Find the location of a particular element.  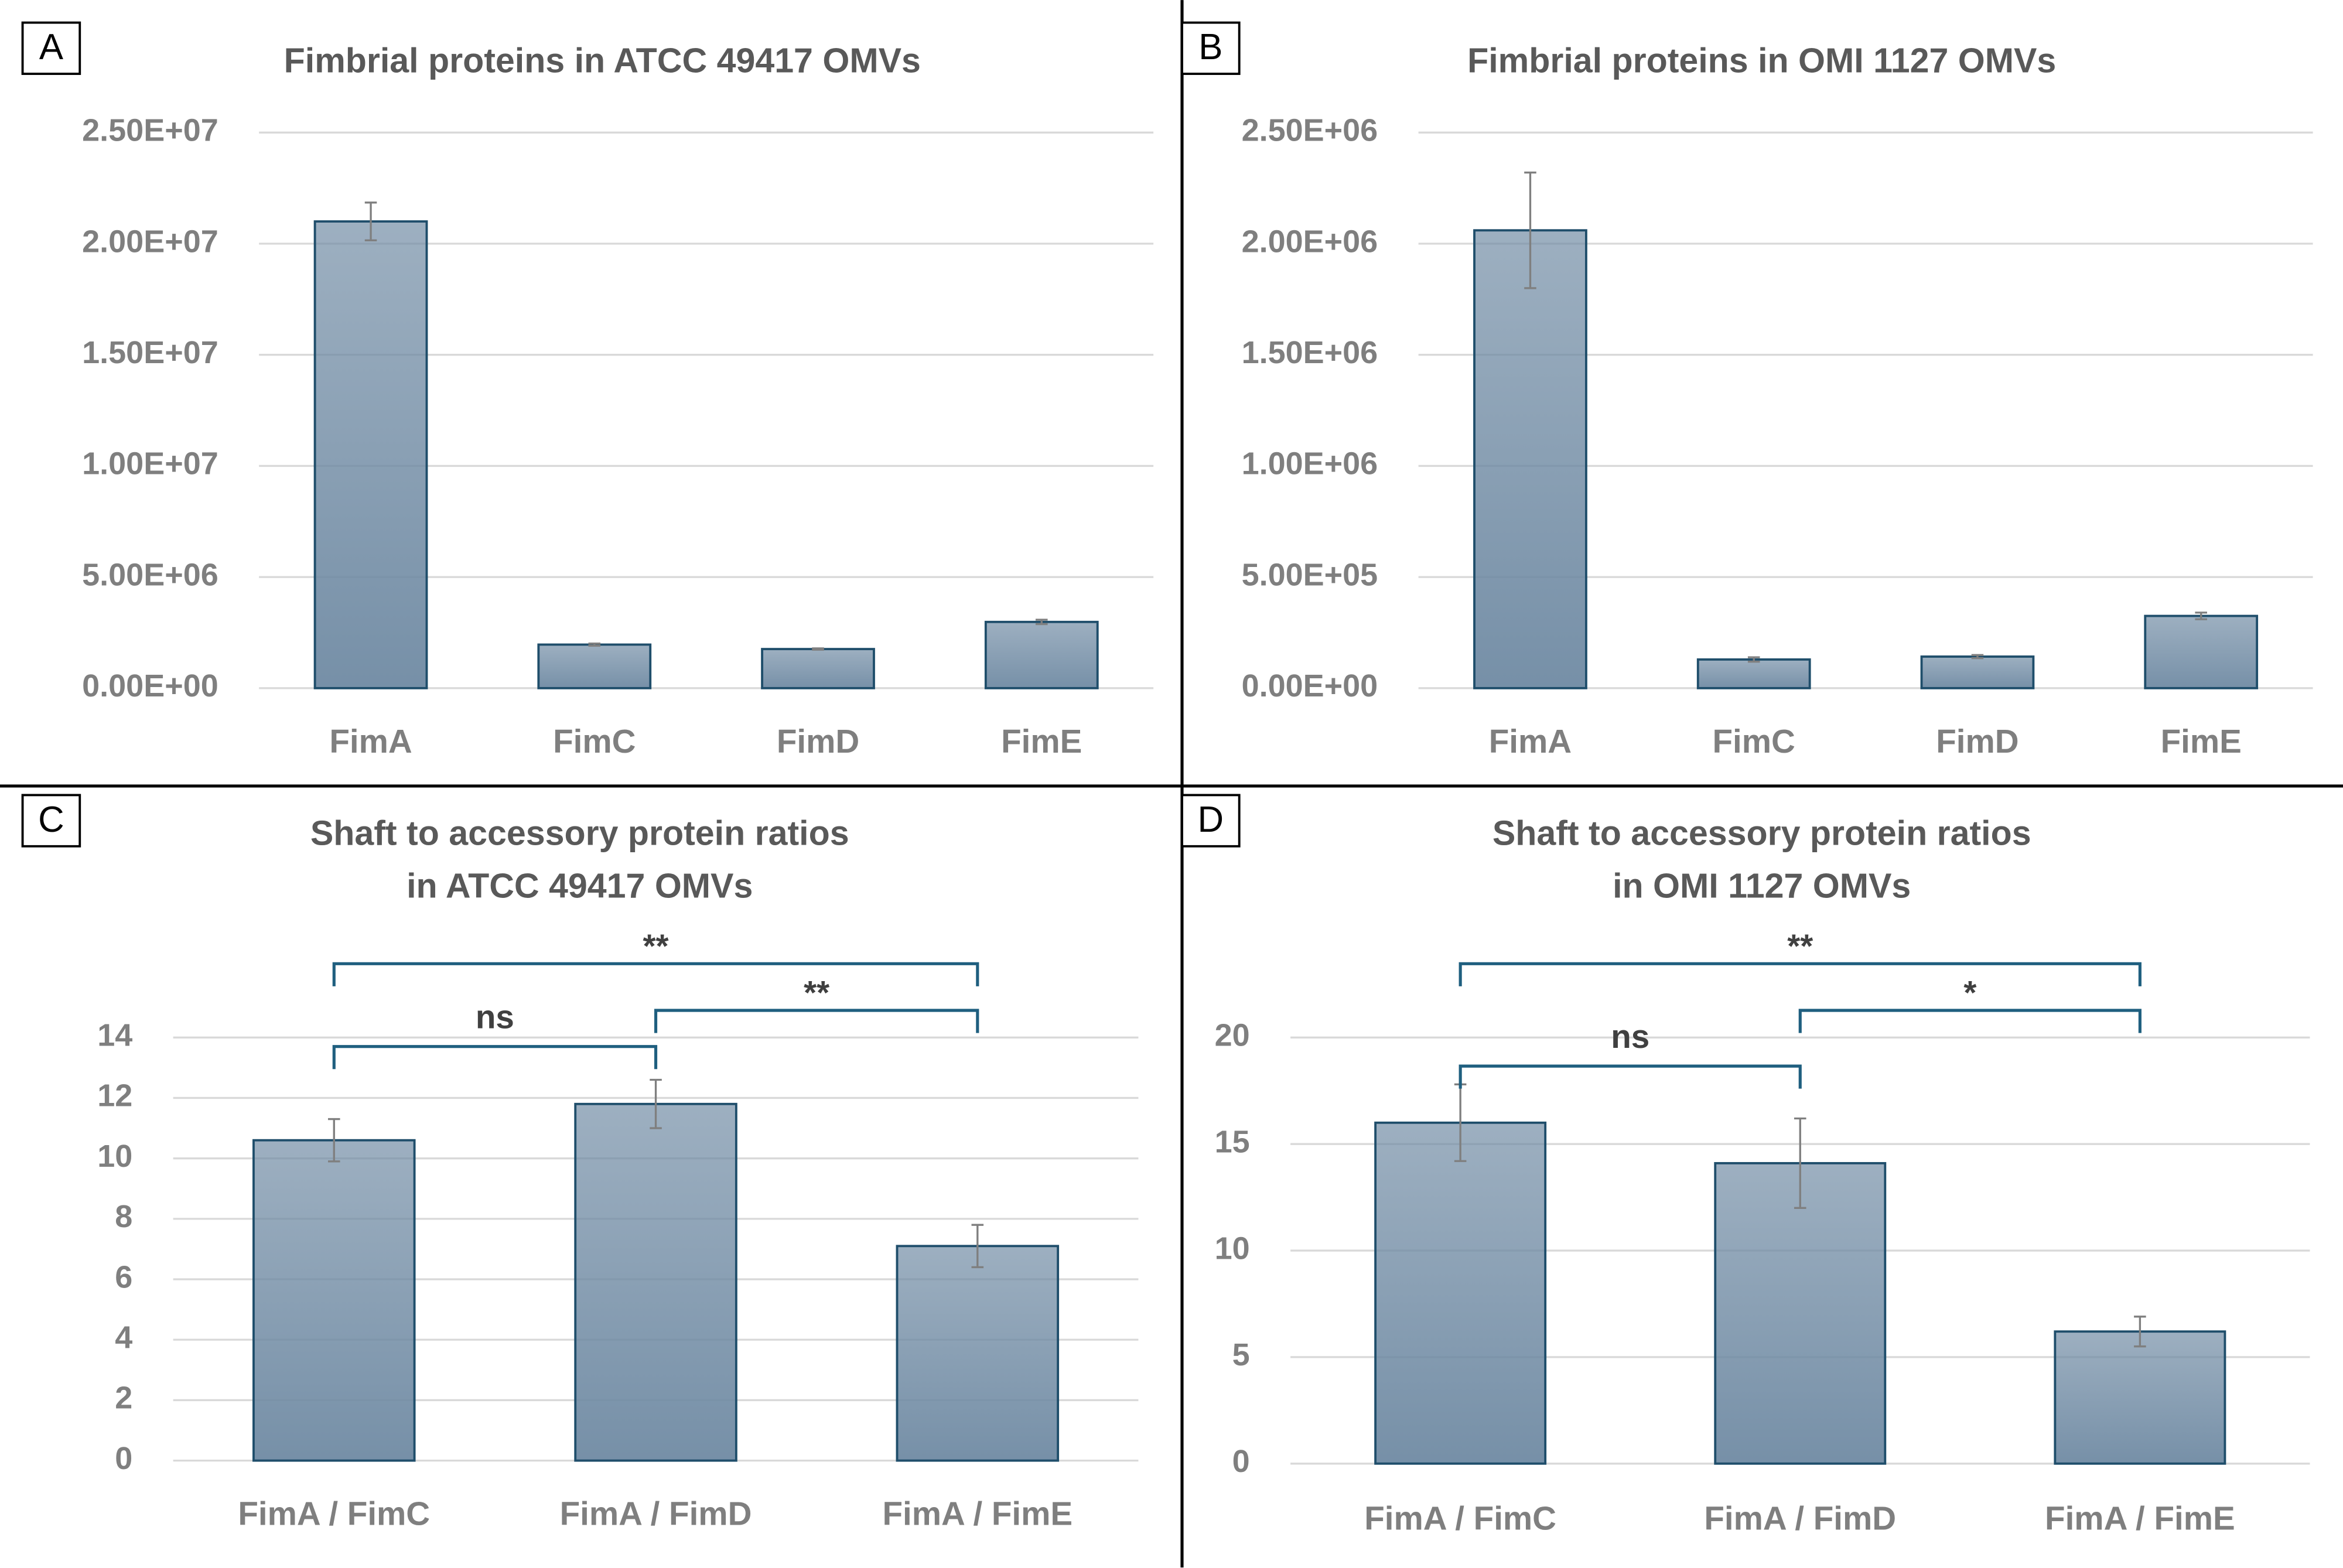

panel-label: B is located at coordinates (1210, 47).